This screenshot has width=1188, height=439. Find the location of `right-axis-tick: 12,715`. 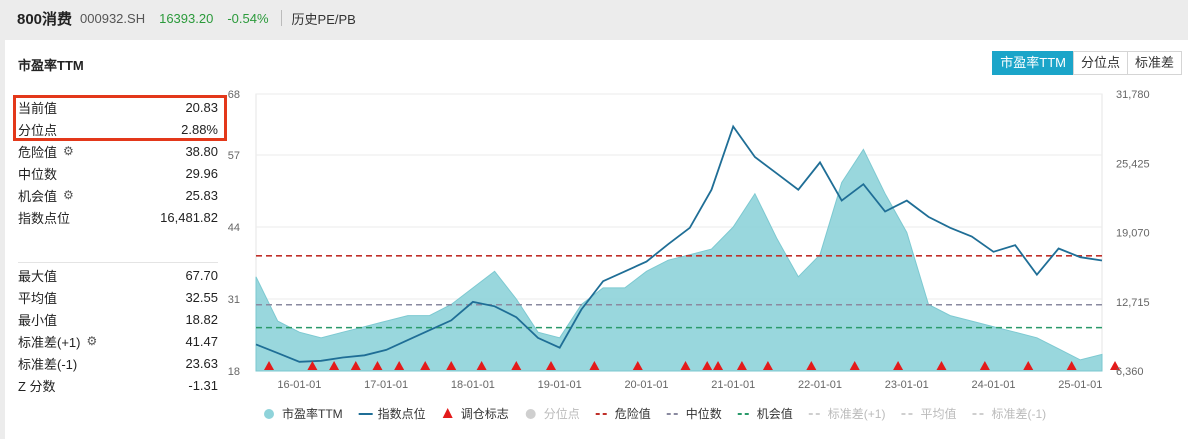

right-axis-tick: 12,715 is located at coordinates (1133, 303).